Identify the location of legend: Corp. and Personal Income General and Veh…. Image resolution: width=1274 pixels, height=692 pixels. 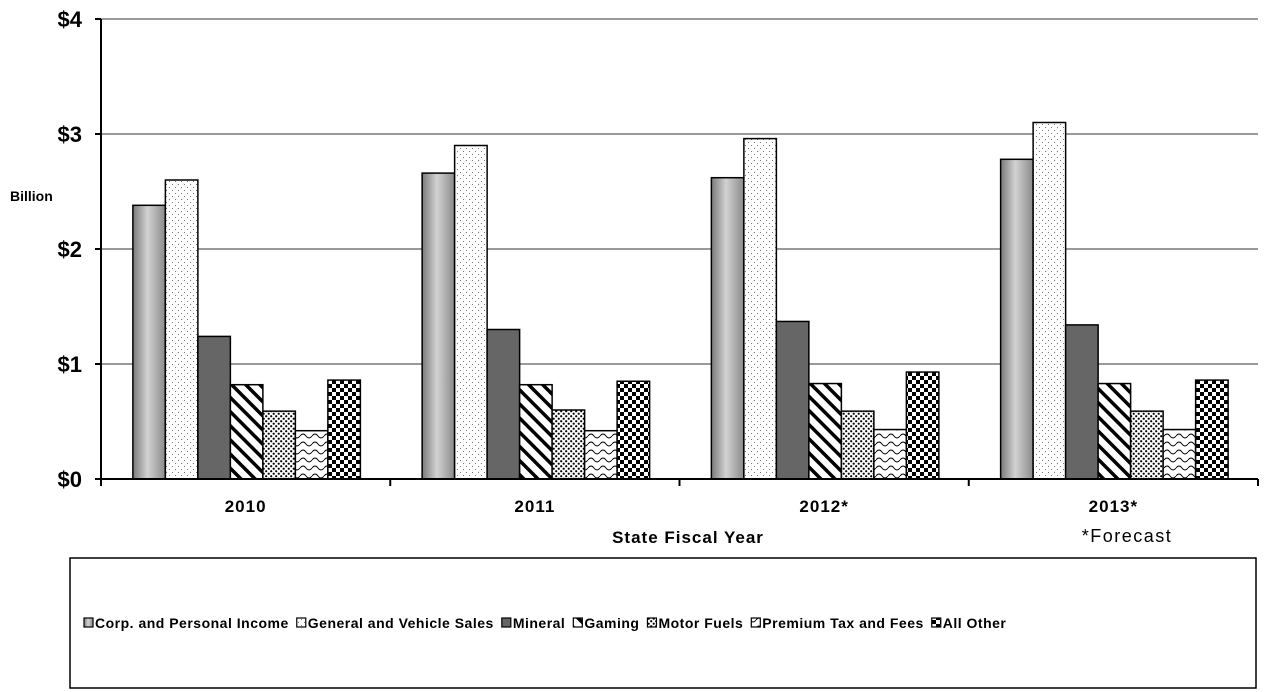
(545, 623).